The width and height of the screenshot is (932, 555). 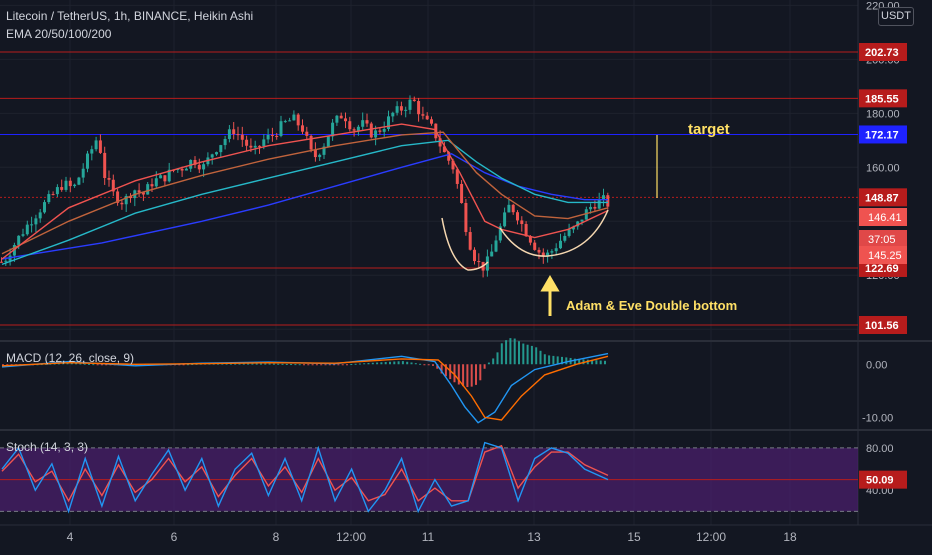 I want to click on up-arrow-icon, so click(x=550, y=295).